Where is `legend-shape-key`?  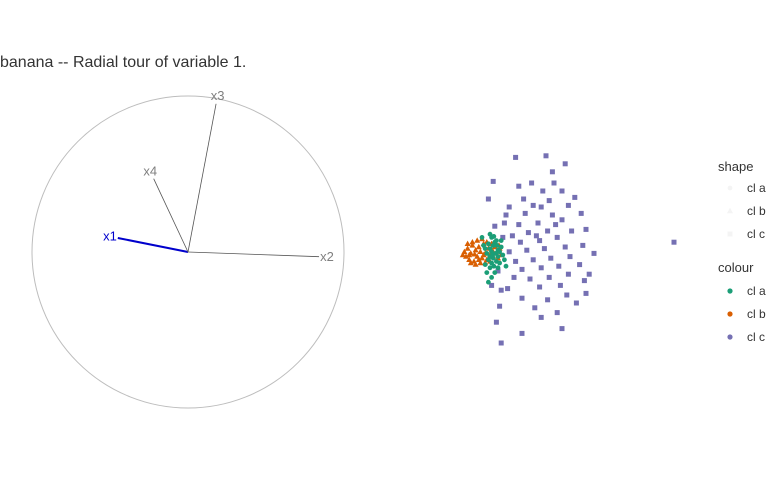
legend-shape-key is located at coordinates (730, 188).